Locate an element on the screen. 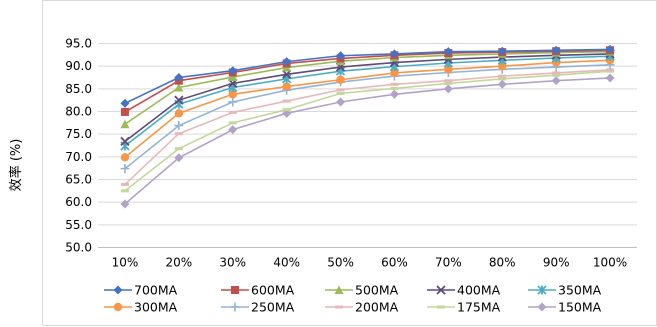 The image size is (657, 327). legend-item: 175MA is located at coordinates (464, 307).